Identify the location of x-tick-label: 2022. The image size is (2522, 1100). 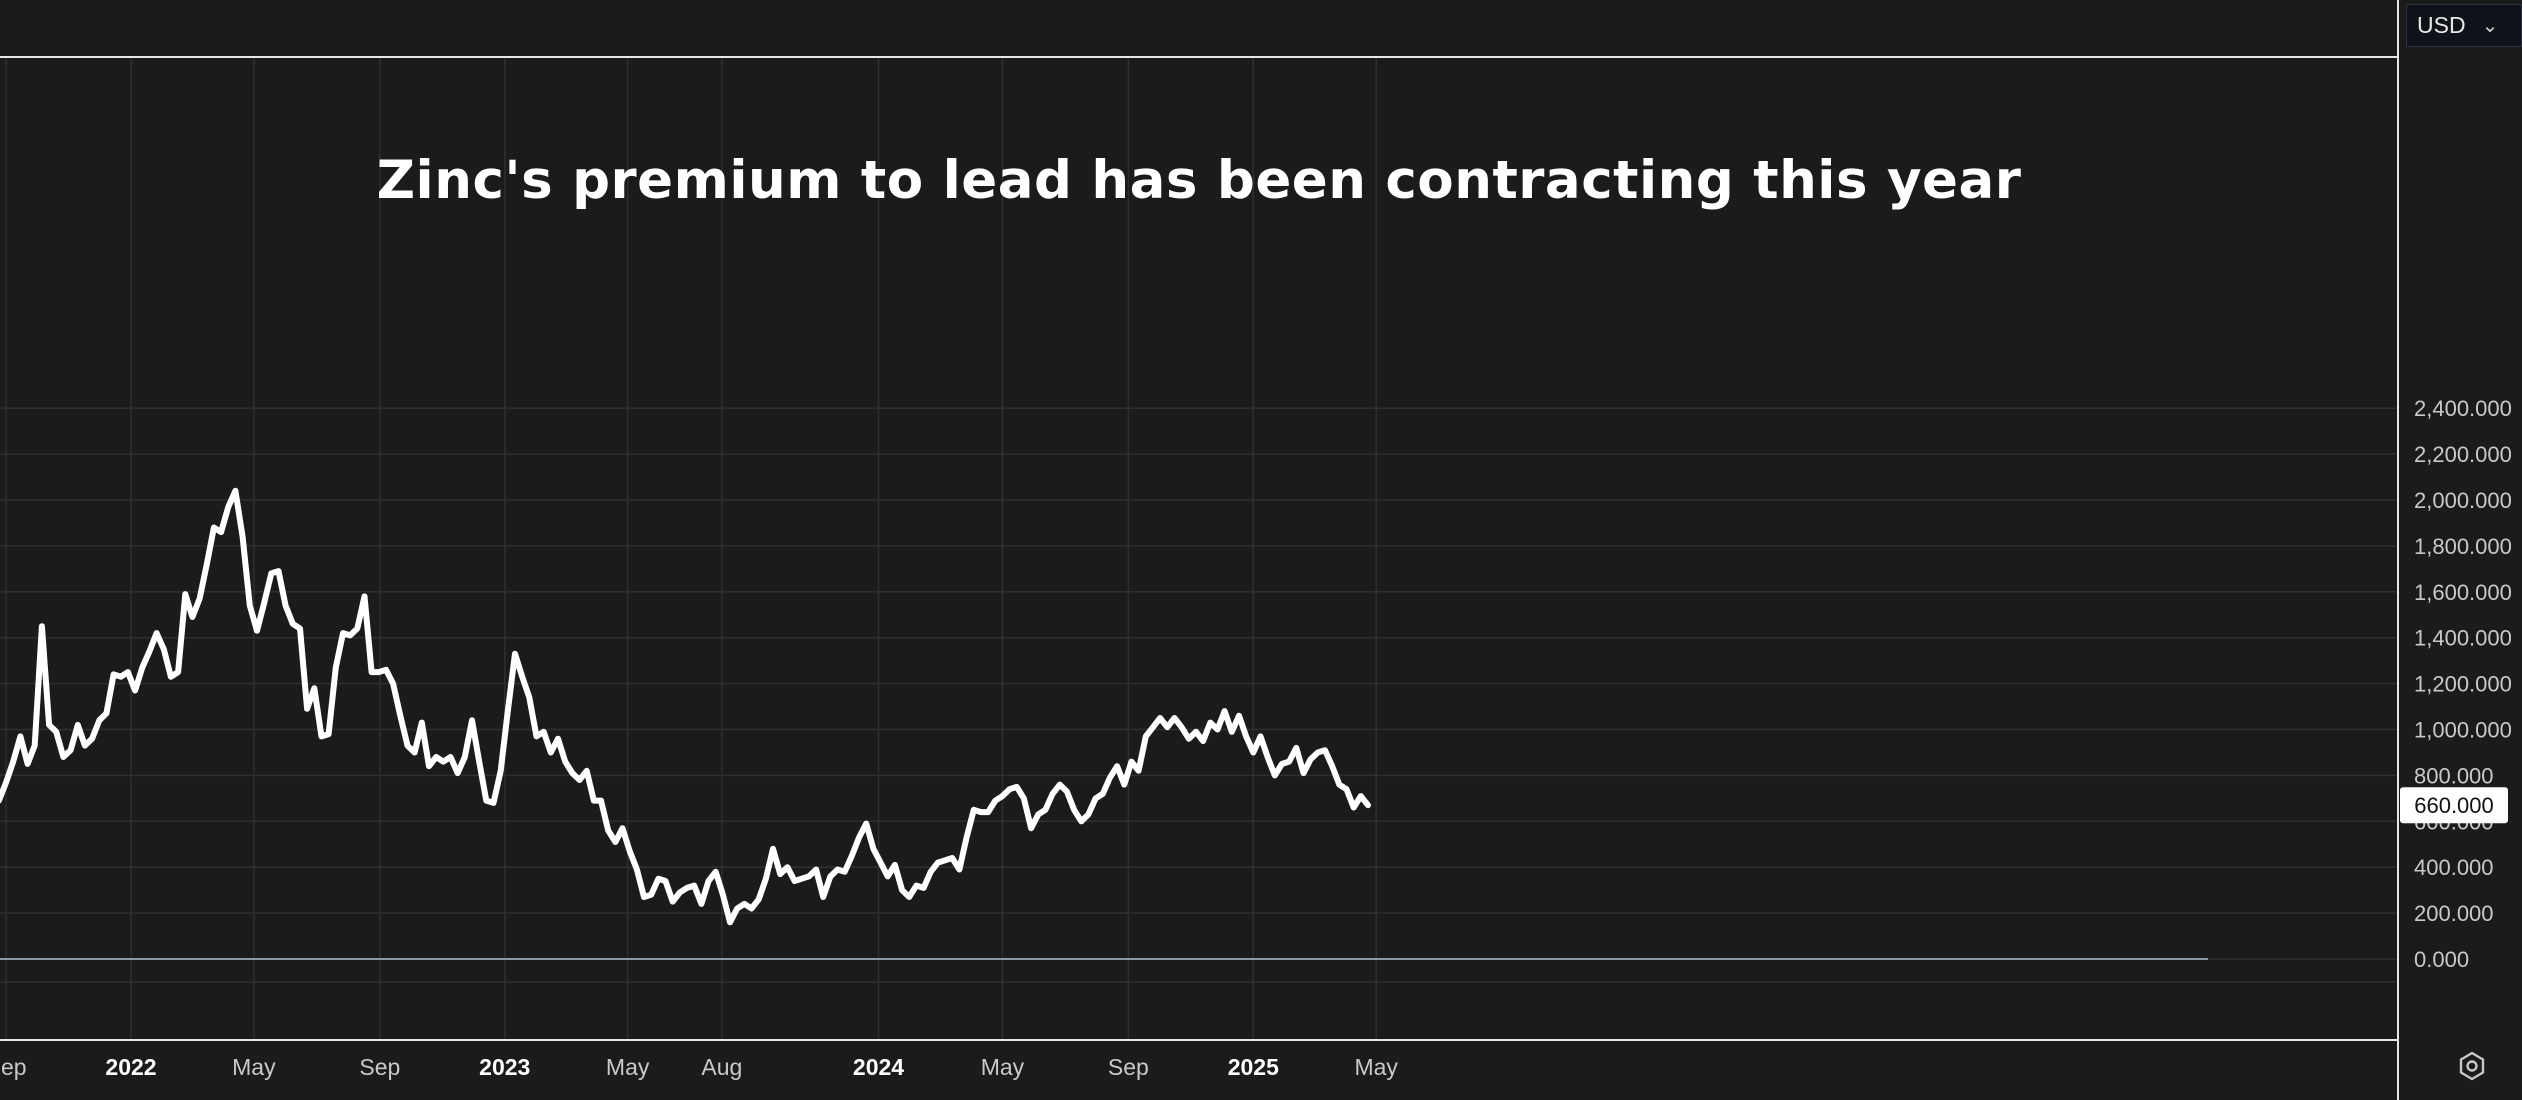
(130, 1067).